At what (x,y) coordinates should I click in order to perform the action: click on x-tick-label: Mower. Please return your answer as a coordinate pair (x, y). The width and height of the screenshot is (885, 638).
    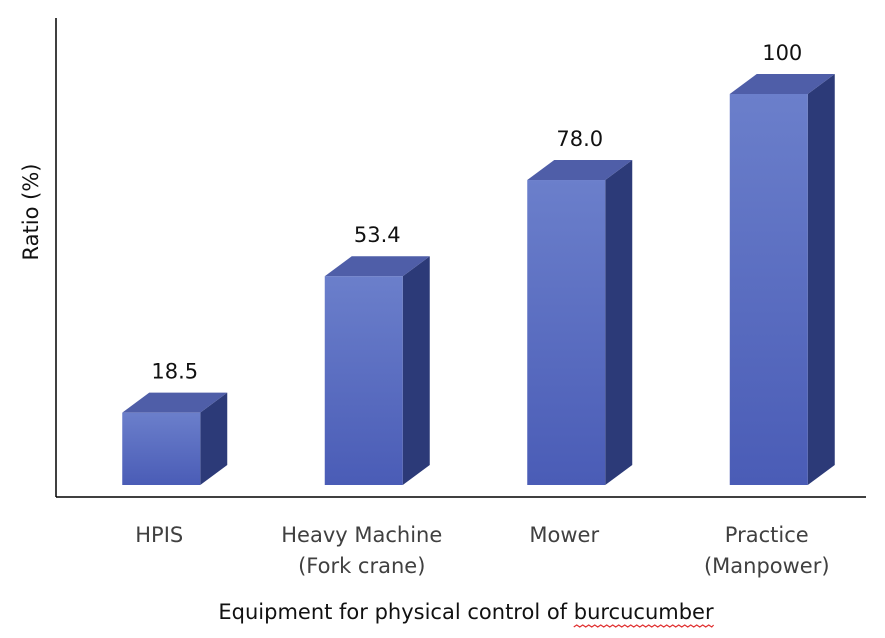
    Looking at the image, I should click on (564, 535).